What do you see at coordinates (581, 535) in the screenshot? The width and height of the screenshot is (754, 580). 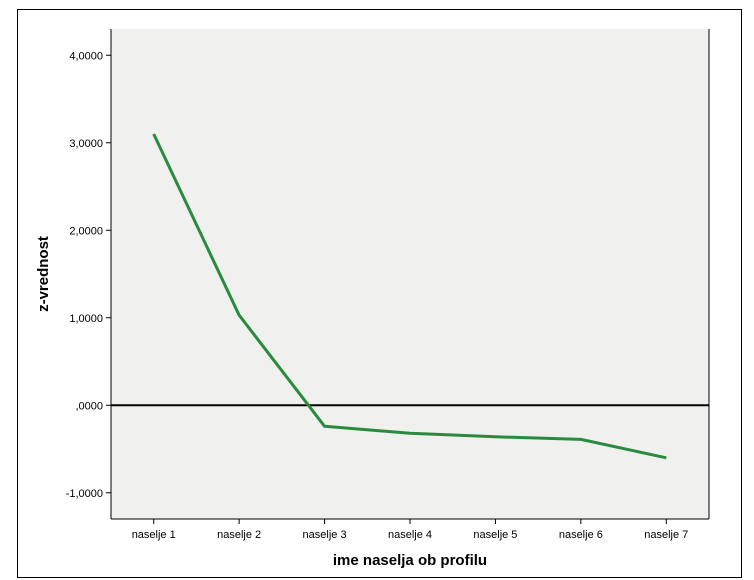 I see `x-tick-label: naselje 6` at bounding box center [581, 535].